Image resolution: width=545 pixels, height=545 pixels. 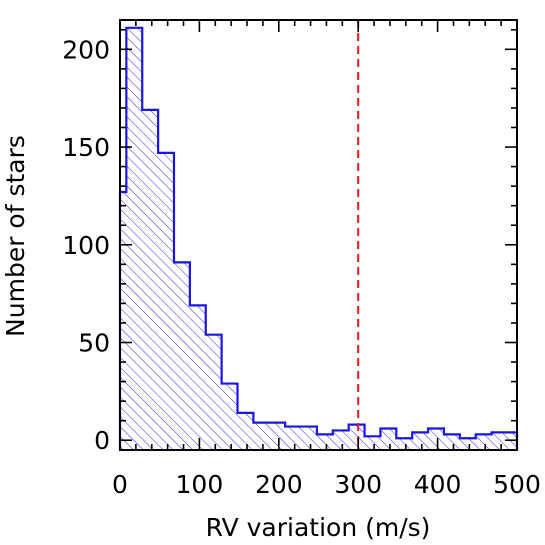 I want to click on x-tick-label-4: 400, so click(x=438, y=484).